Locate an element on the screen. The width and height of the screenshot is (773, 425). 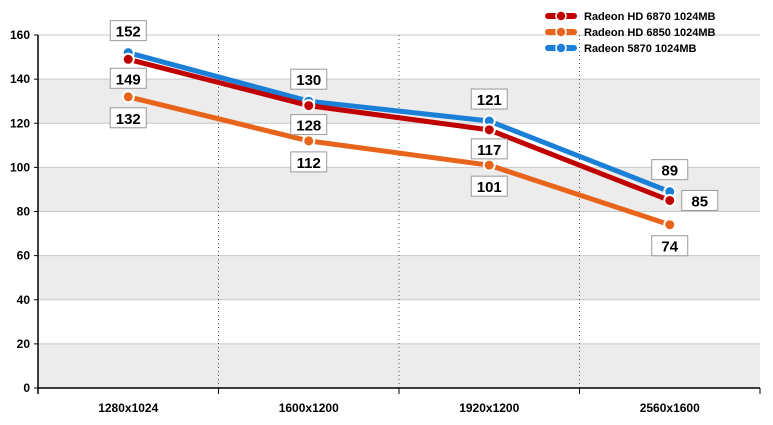
data-label-blue: 130 is located at coordinates (309, 79).